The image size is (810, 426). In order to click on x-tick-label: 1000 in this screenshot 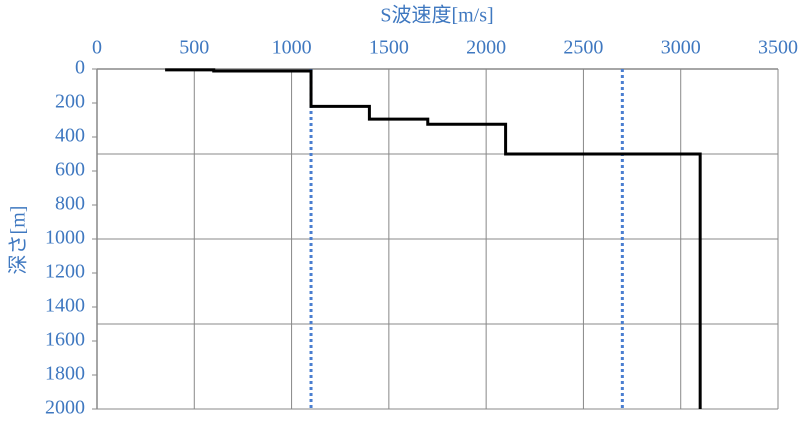, I will do `click(292, 48)`.